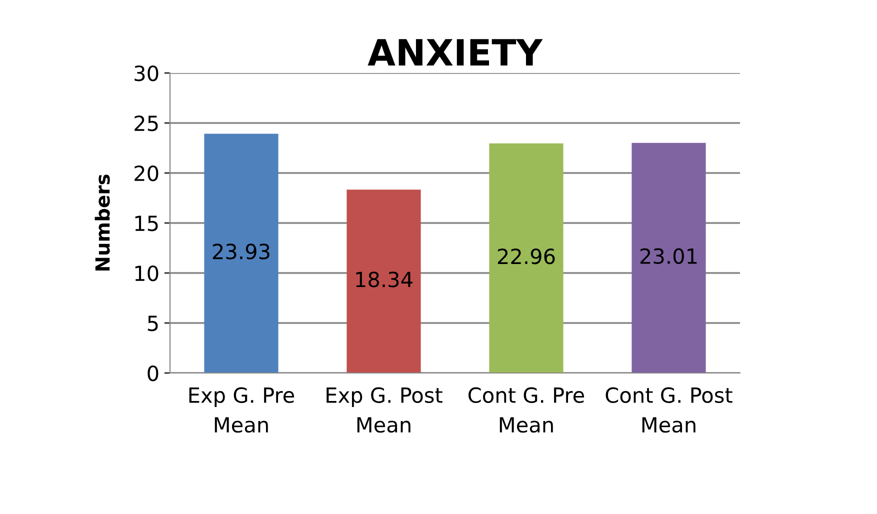 The height and width of the screenshot is (514, 877). Describe the element at coordinates (669, 410) in the screenshot. I see `x-tick-label: Cont G. Post Mean` at that location.